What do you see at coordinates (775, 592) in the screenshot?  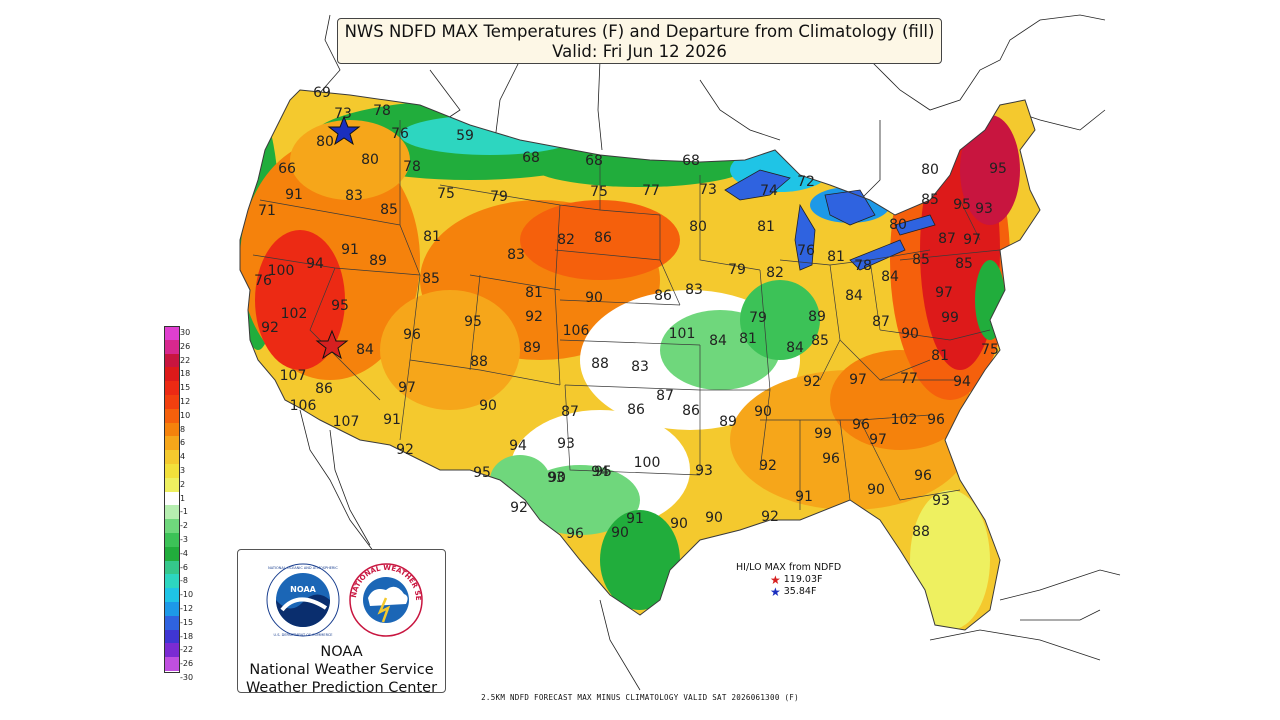 I see `lo-star-icon: ★` at bounding box center [775, 592].